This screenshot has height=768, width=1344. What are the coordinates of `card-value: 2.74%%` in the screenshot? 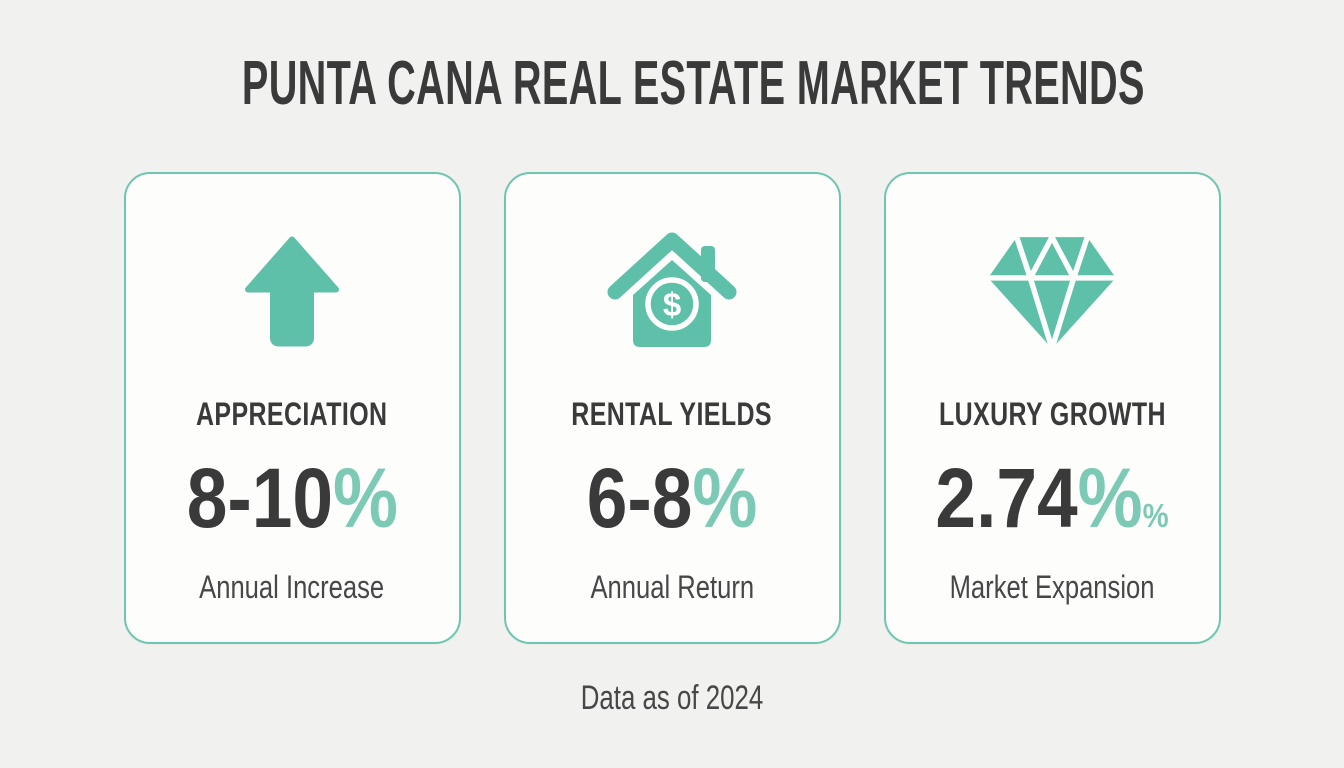 It's located at (1051, 507).